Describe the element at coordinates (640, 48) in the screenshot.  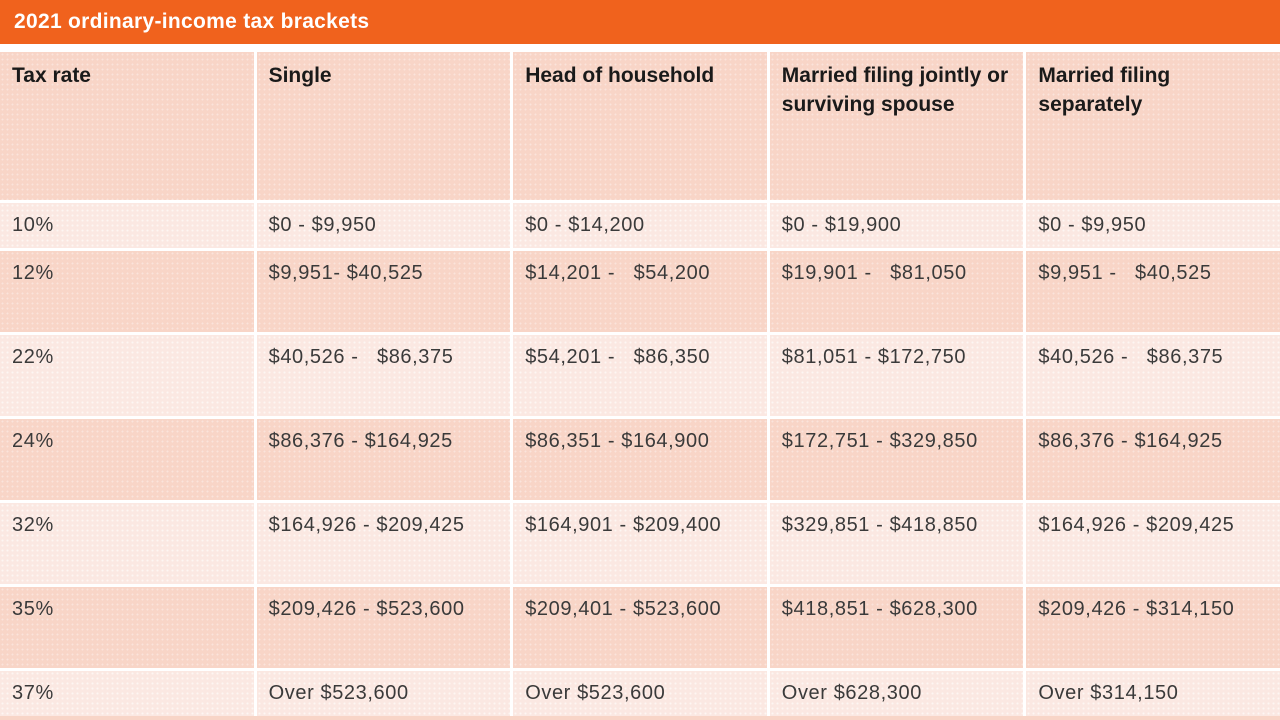
I see `title-gap` at that location.